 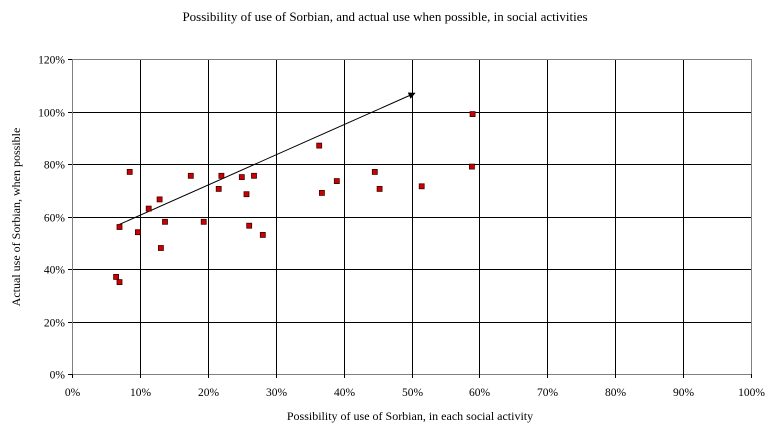 What do you see at coordinates (73, 393) in the screenshot?
I see `x-tick-label: 0%` at bounding box center [73, 393].